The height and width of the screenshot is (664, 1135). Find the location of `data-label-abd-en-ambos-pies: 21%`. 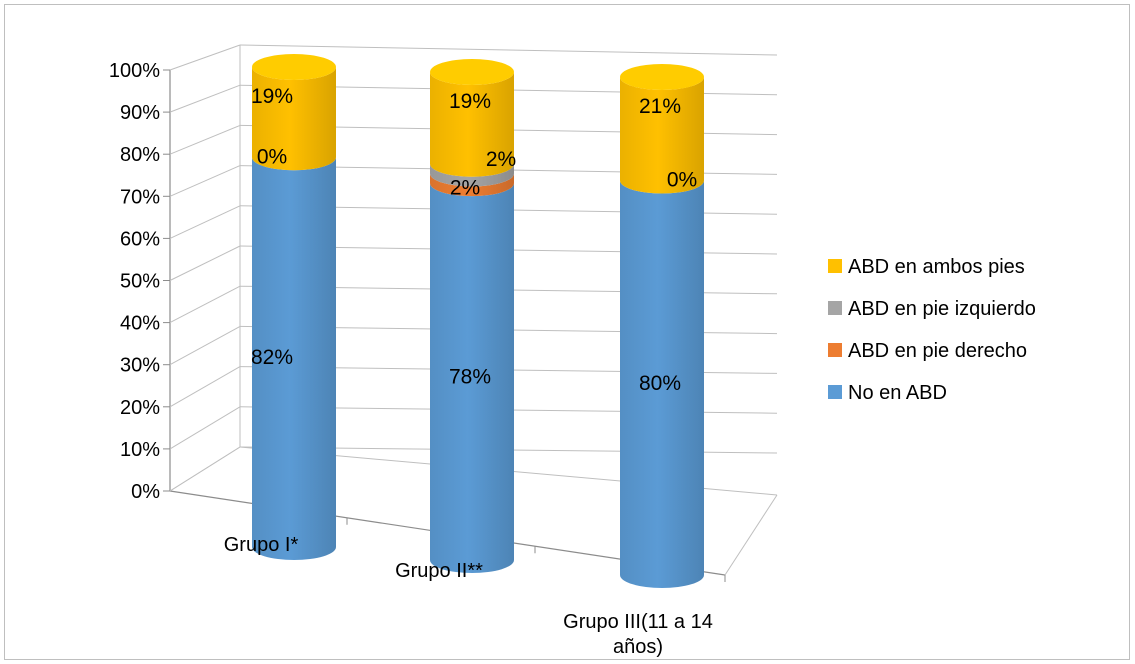

data-label-abd-en-ambos-pies: 21% is located at coordinates (660, 106).